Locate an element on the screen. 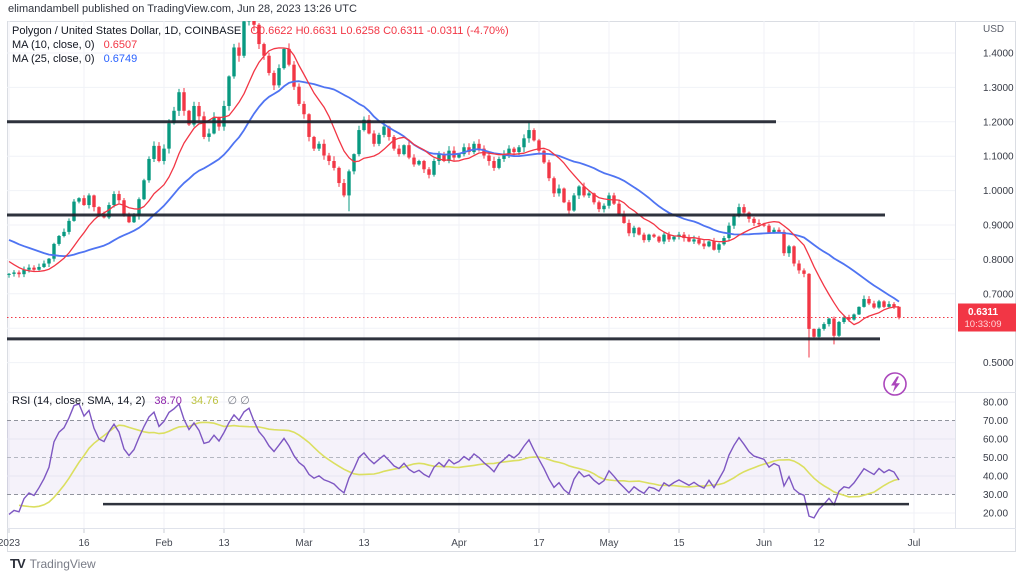 The width and height of the screenshot is (1024, 572). price-tick-label: 1.0000 is located at coordinates (998, 191).